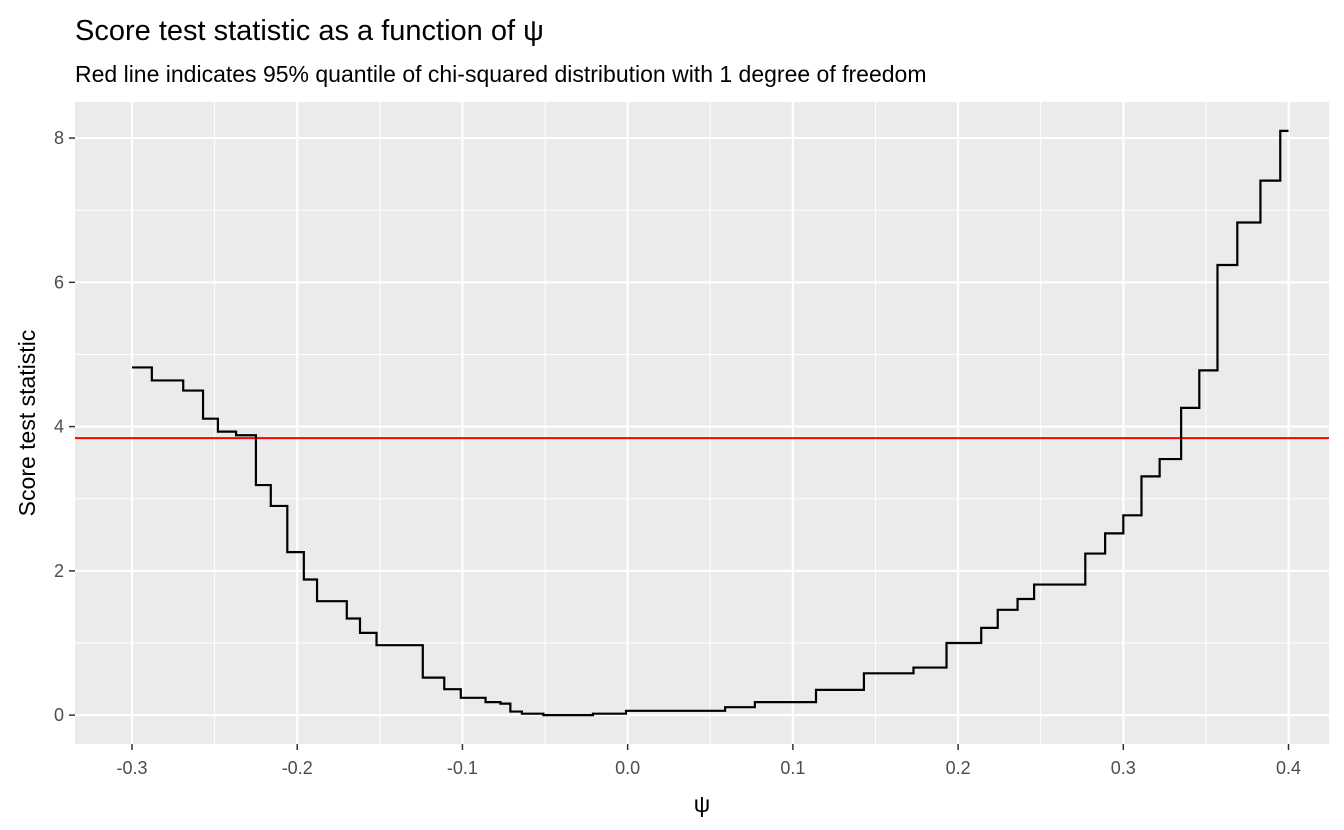 The image size is (1344, 830). Describe the element at coordinates (59, 138) in the screenshot. I see `y-tick-label: 8` at that location.